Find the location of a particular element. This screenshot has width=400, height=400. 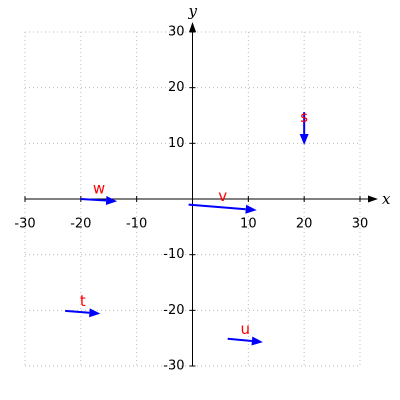

y-tick-label: 20 is located at coordinates (176, 87).